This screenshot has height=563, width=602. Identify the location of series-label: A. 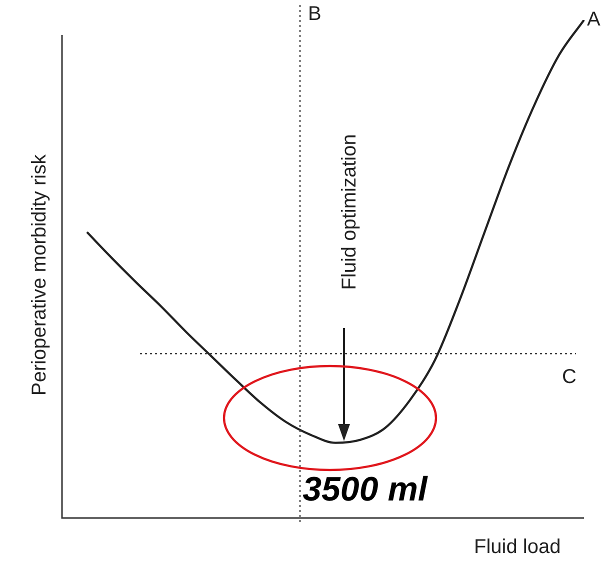
(594, 19).